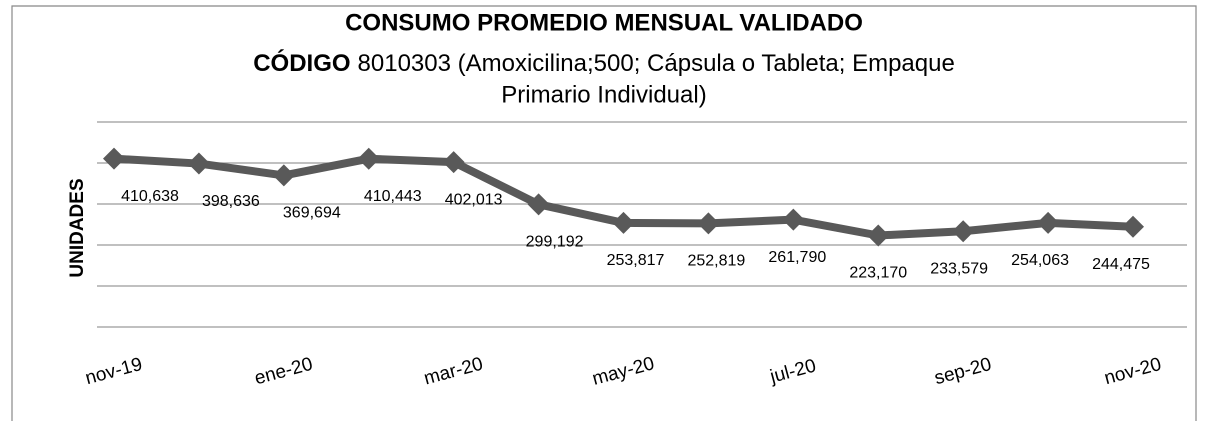  What do you see at coordinates (114, 371) in the screenshot?
I see `x-tick-label: nov-19` at bounding box center [114, 371].